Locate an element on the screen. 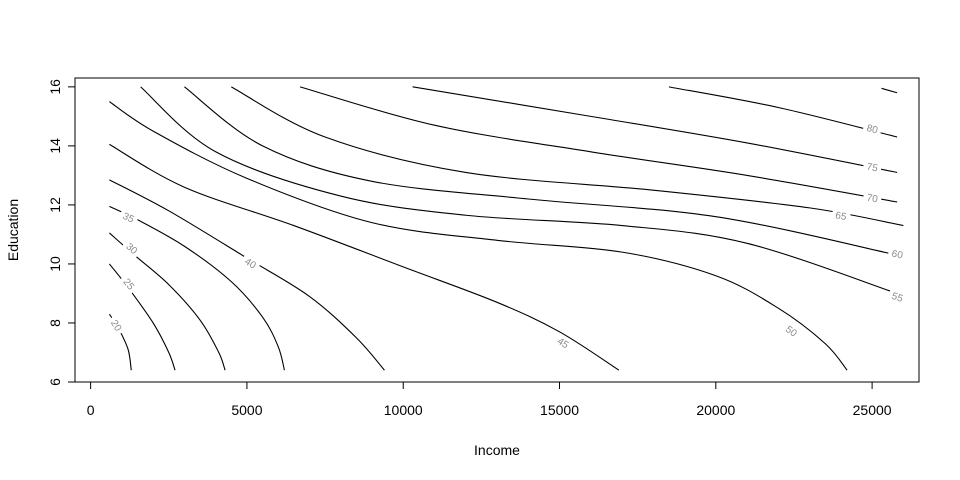  x-tick-label: 10000 is located at coordinates (403, 410).